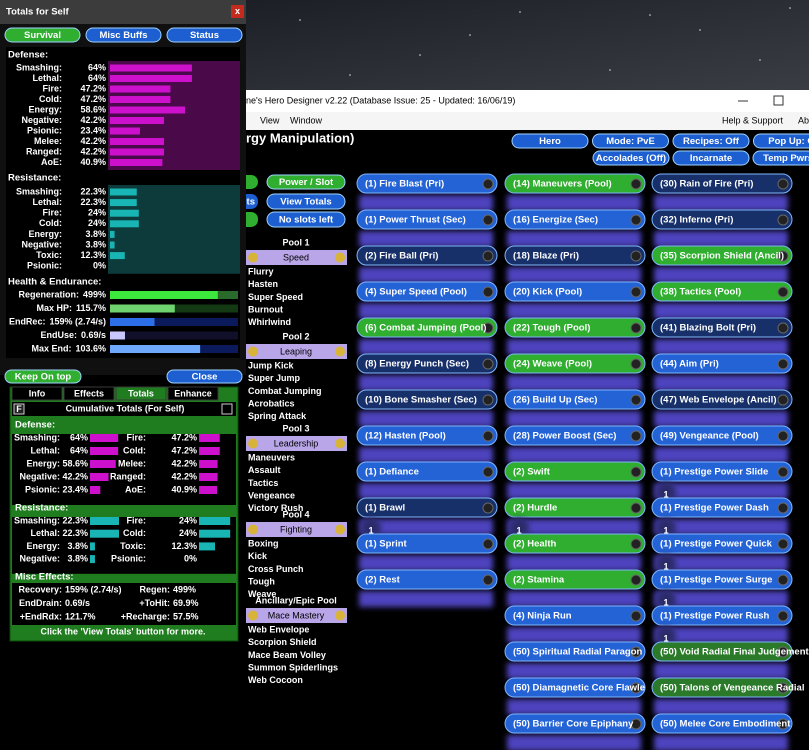 The width and height of the screenshot is (809, 750). What do you see at coordinates (43, 376) in the screenshot?
I see `keep-on-top-button` at bounding box center [43, 376].